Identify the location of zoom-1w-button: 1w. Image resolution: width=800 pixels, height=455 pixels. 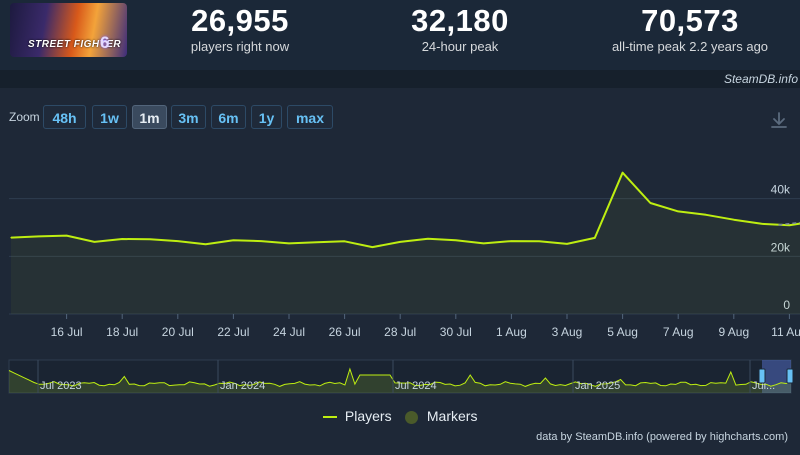
(109, 117).